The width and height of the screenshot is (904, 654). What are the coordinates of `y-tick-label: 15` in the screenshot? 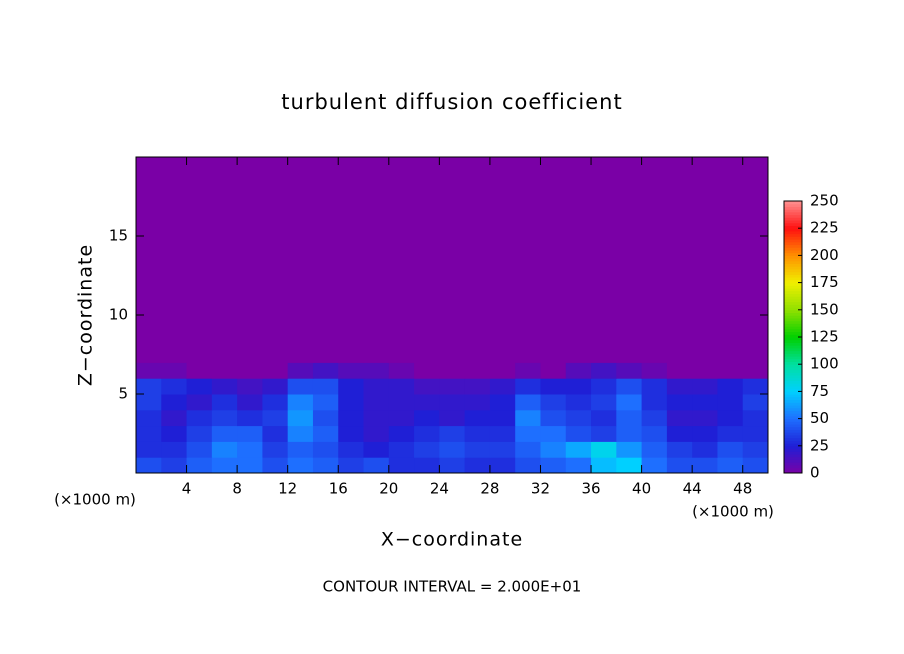 It's located at (118, 236).